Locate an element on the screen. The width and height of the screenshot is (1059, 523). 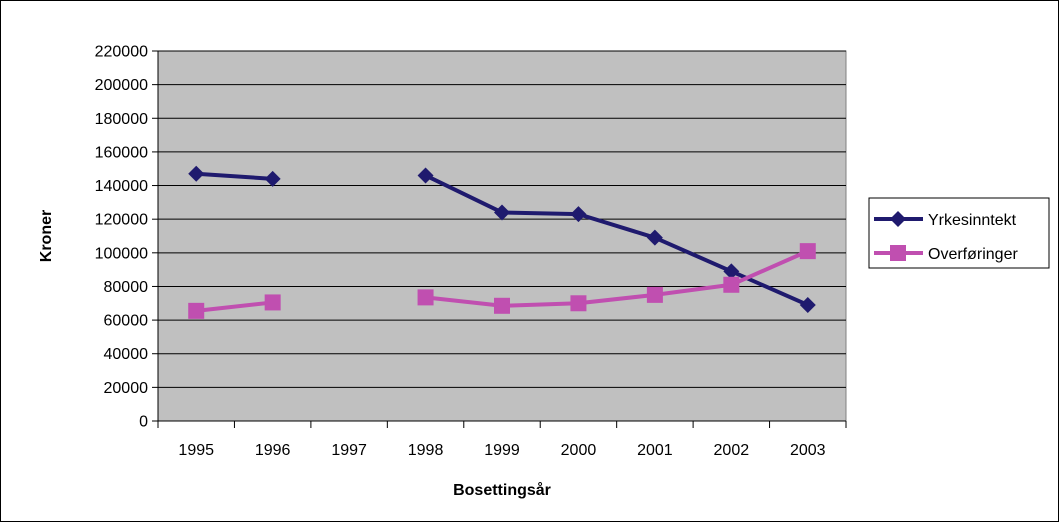
x-tick-label: 2000 is located at coordinates (579, 450).